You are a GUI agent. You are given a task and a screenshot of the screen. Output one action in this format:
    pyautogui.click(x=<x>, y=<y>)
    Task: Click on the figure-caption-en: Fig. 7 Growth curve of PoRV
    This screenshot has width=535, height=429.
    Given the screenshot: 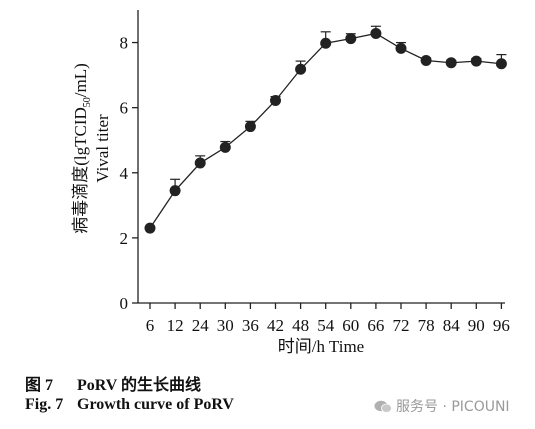 What is the action you would take?
    pyautogui.click(x=129, y=405)
    